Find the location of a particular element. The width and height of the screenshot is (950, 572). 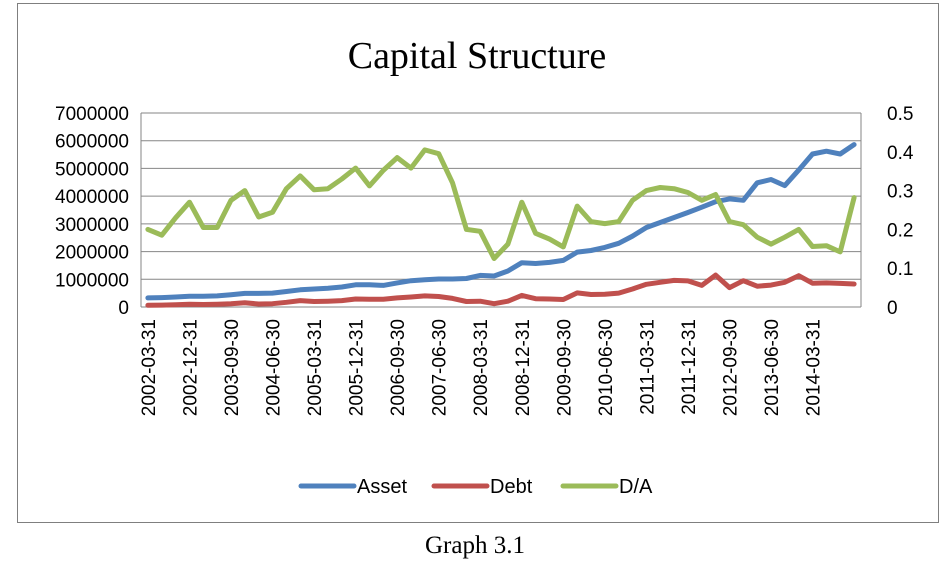

figure-caption: Graph 3.1 is located at coordinates (475, 545).